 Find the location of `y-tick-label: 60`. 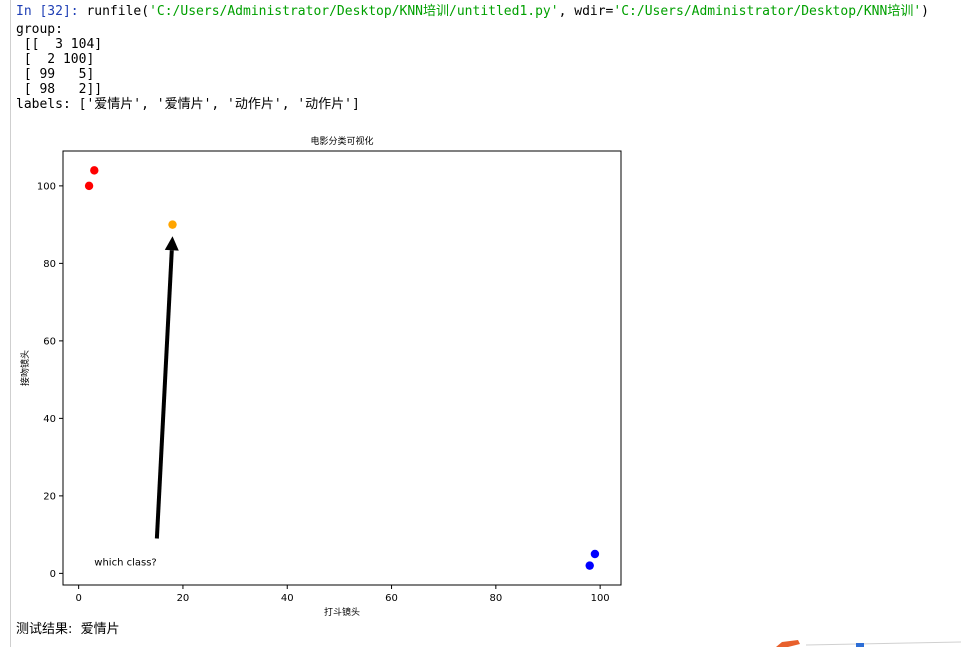

y-tick-label: 60 is located at coordinates (49, 341).